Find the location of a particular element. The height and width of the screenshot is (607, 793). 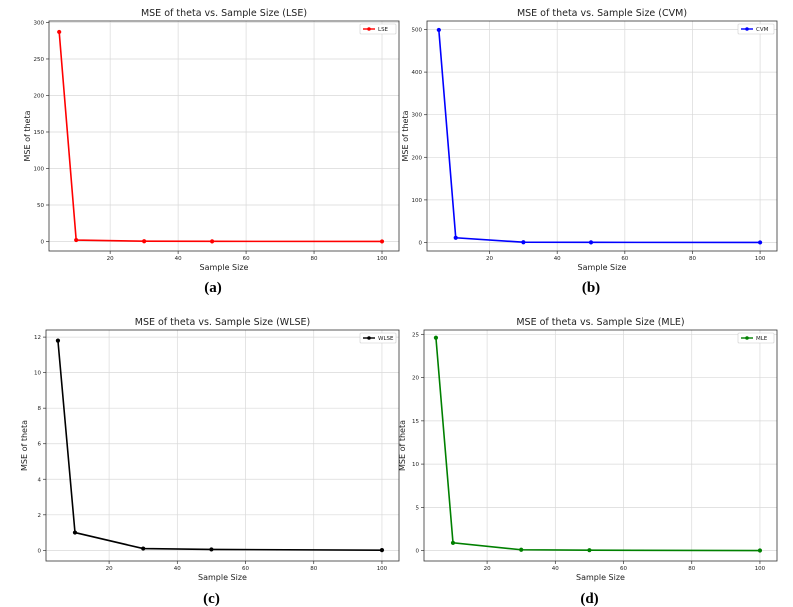

legend: CVM is located at coordinates (756, 29).